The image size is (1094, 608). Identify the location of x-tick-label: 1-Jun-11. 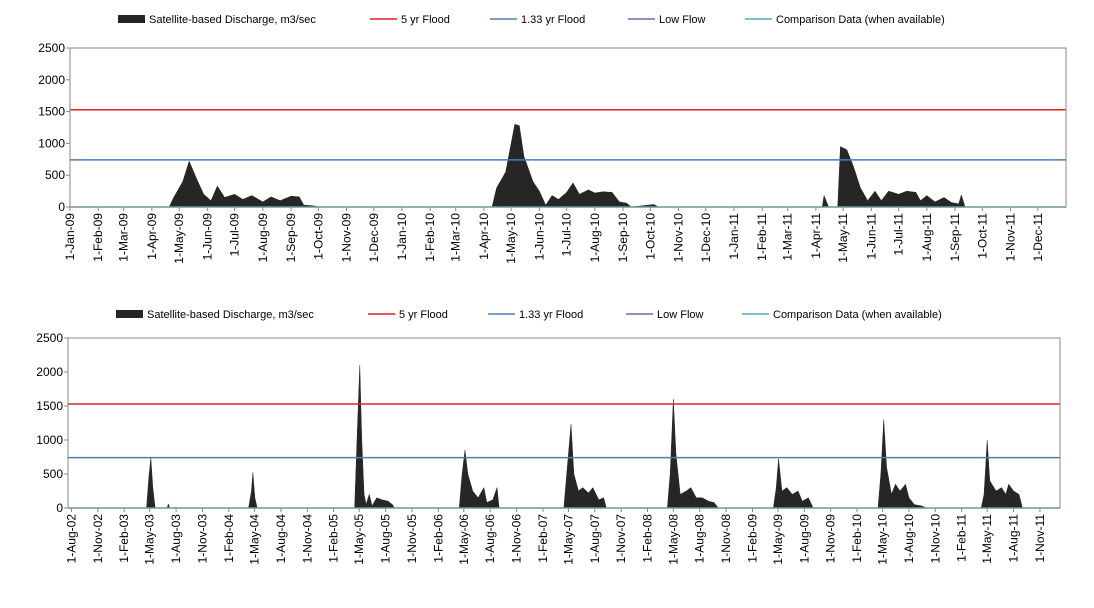
(871, 236).